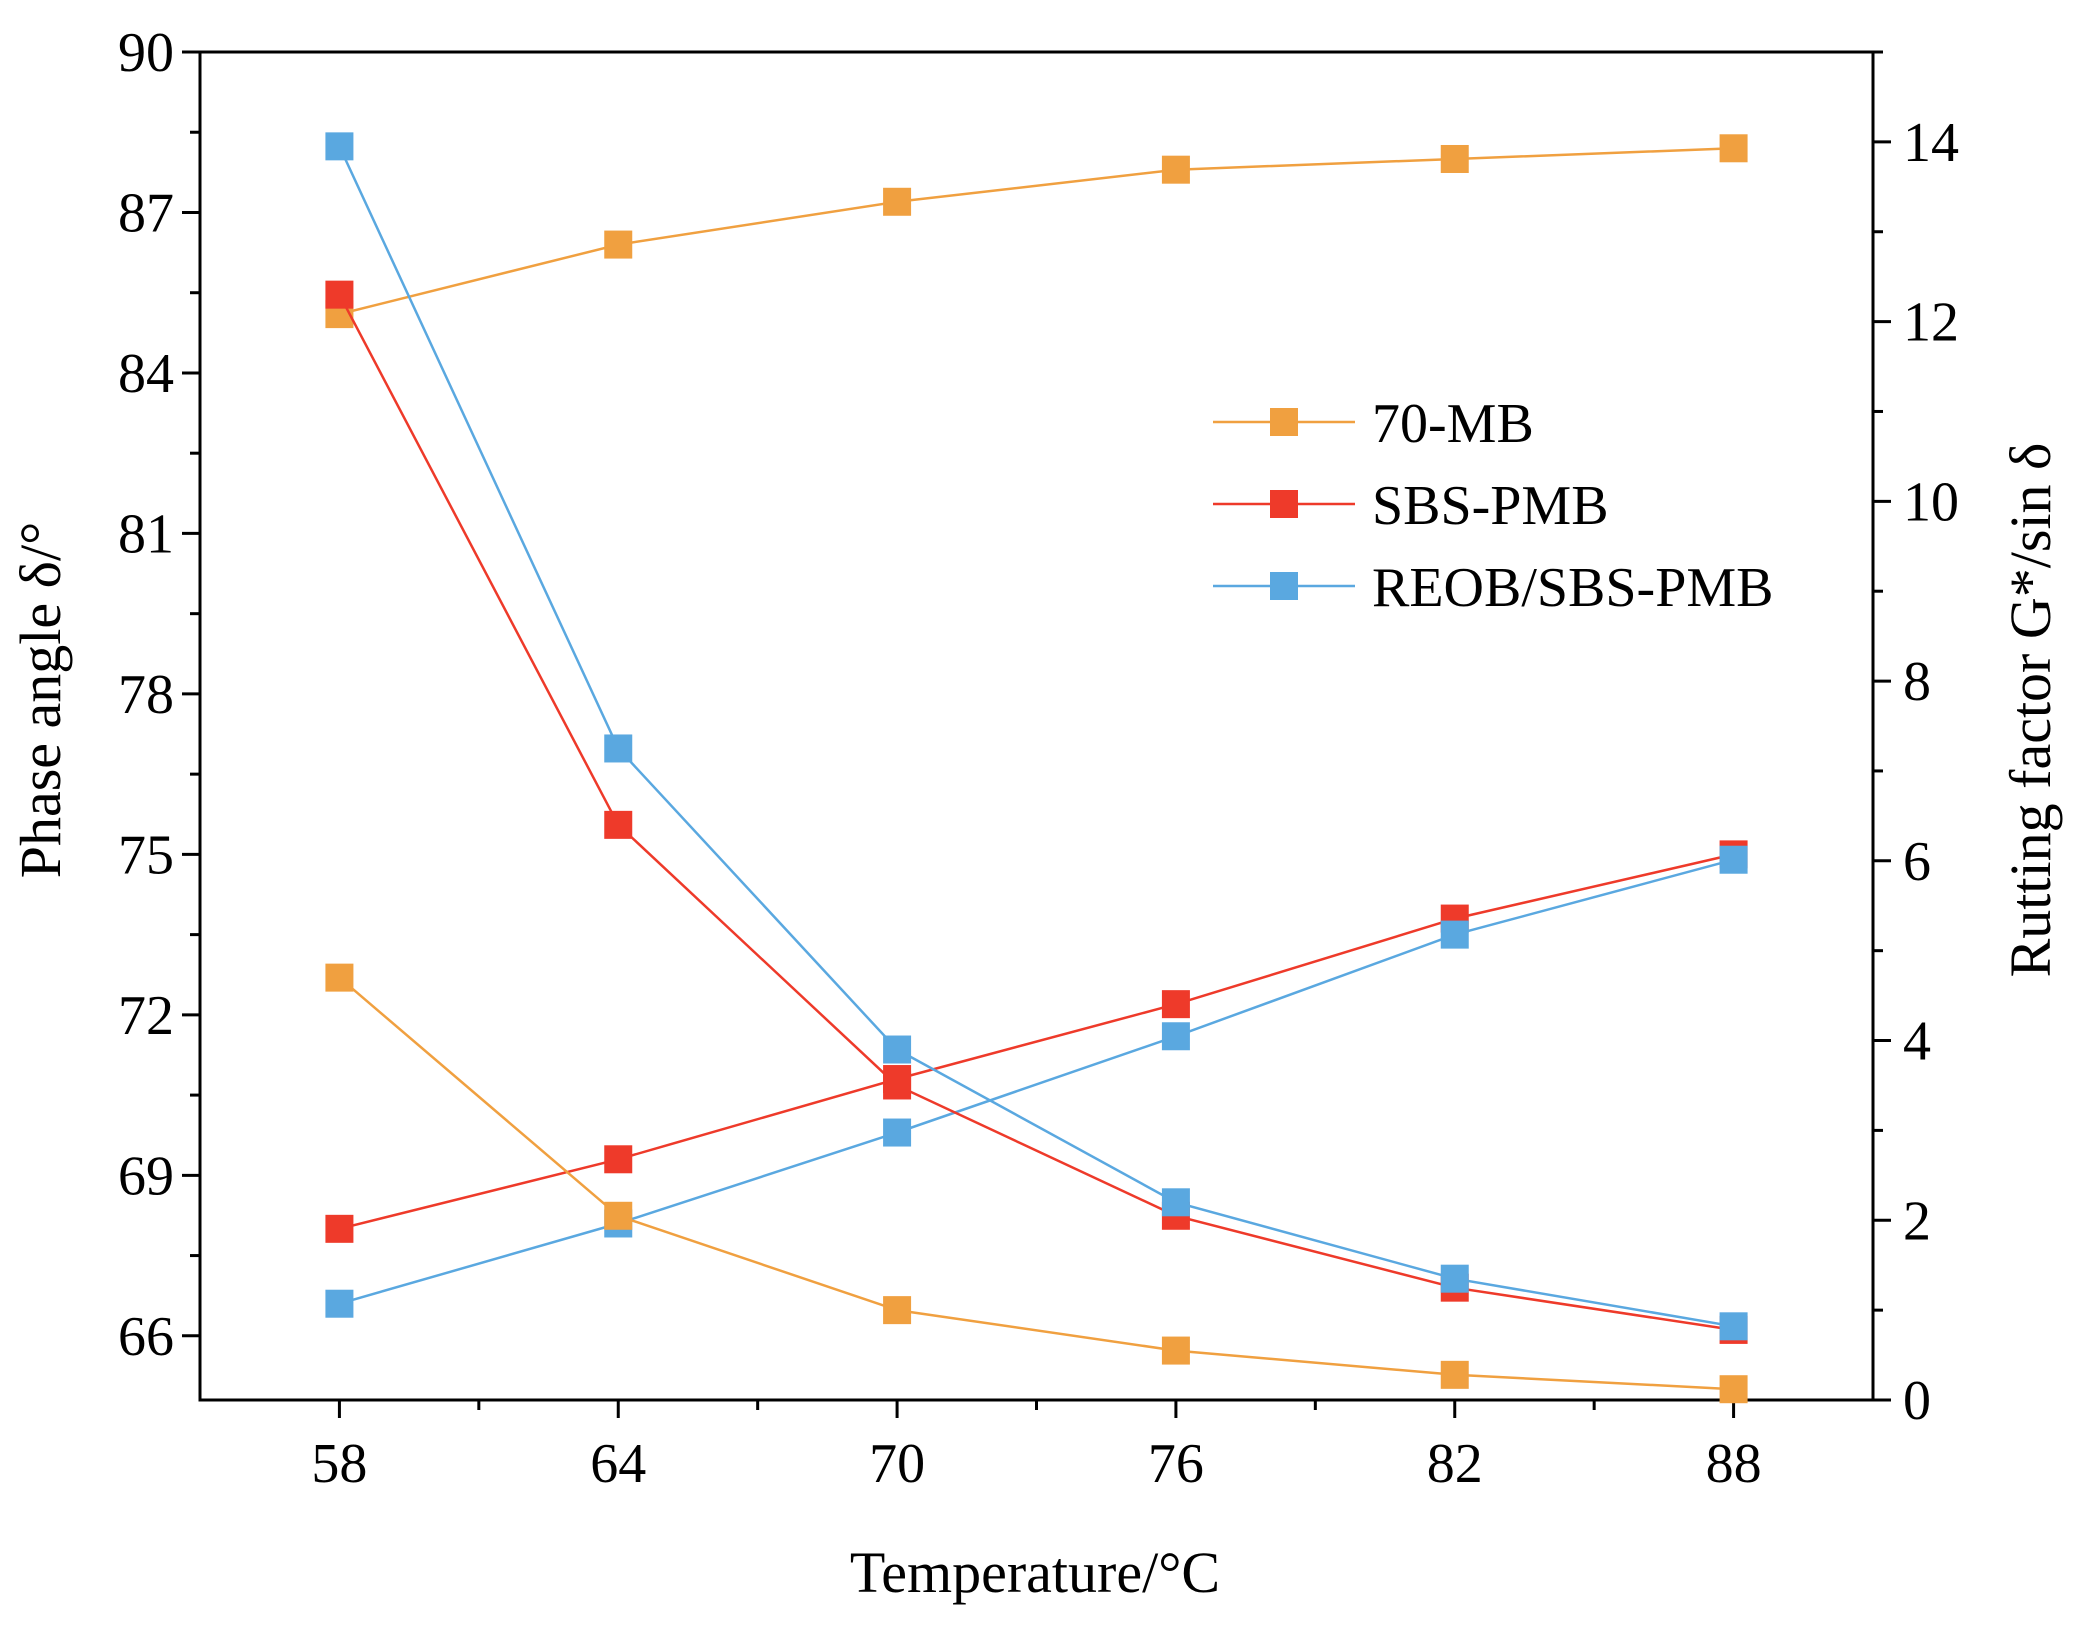 The height and width of the screenshot is (1639, 2074). Describe the element at coordinates (1917, 862) in the screenshot. I see `right-y-tick-label: 6` at that location.